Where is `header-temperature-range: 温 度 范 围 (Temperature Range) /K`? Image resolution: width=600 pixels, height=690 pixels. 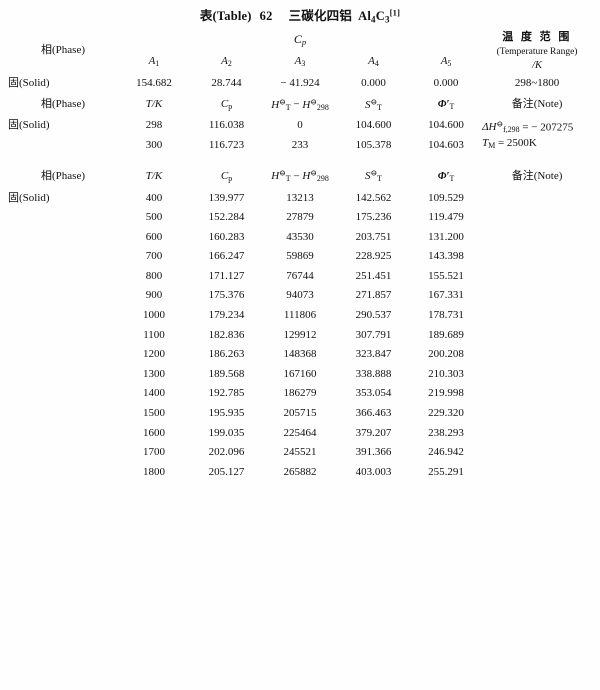 header-temperature-range: 温 度 范 围 (Temperature Range) /K is located at coordinates (537, 51).